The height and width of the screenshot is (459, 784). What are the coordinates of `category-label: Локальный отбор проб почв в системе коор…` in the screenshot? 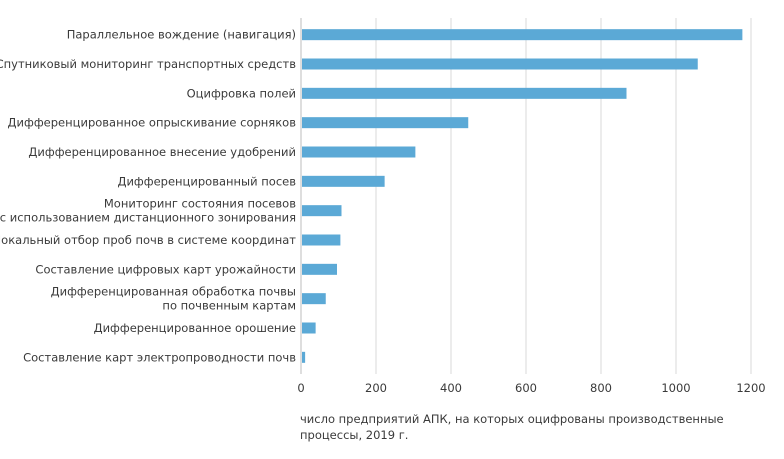 It's located at (148, 240).